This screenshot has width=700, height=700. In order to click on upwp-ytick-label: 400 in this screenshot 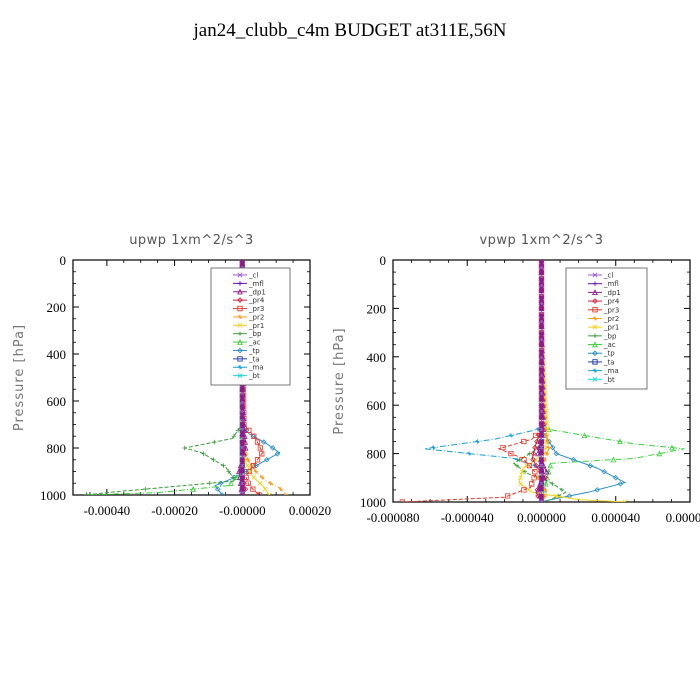, I will do `click(57, 354)`.